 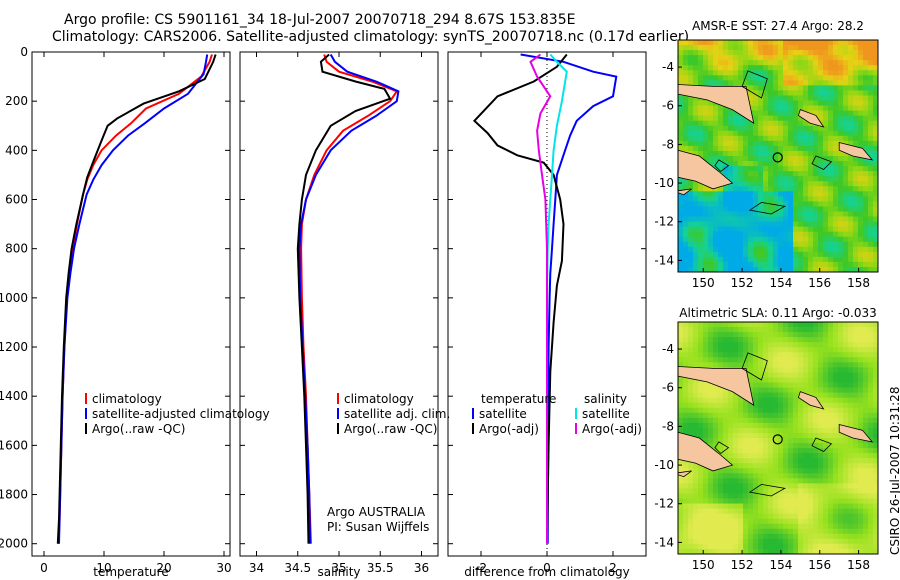 I want to click on depth-tick-label: 0, so click(x=24, y=52).